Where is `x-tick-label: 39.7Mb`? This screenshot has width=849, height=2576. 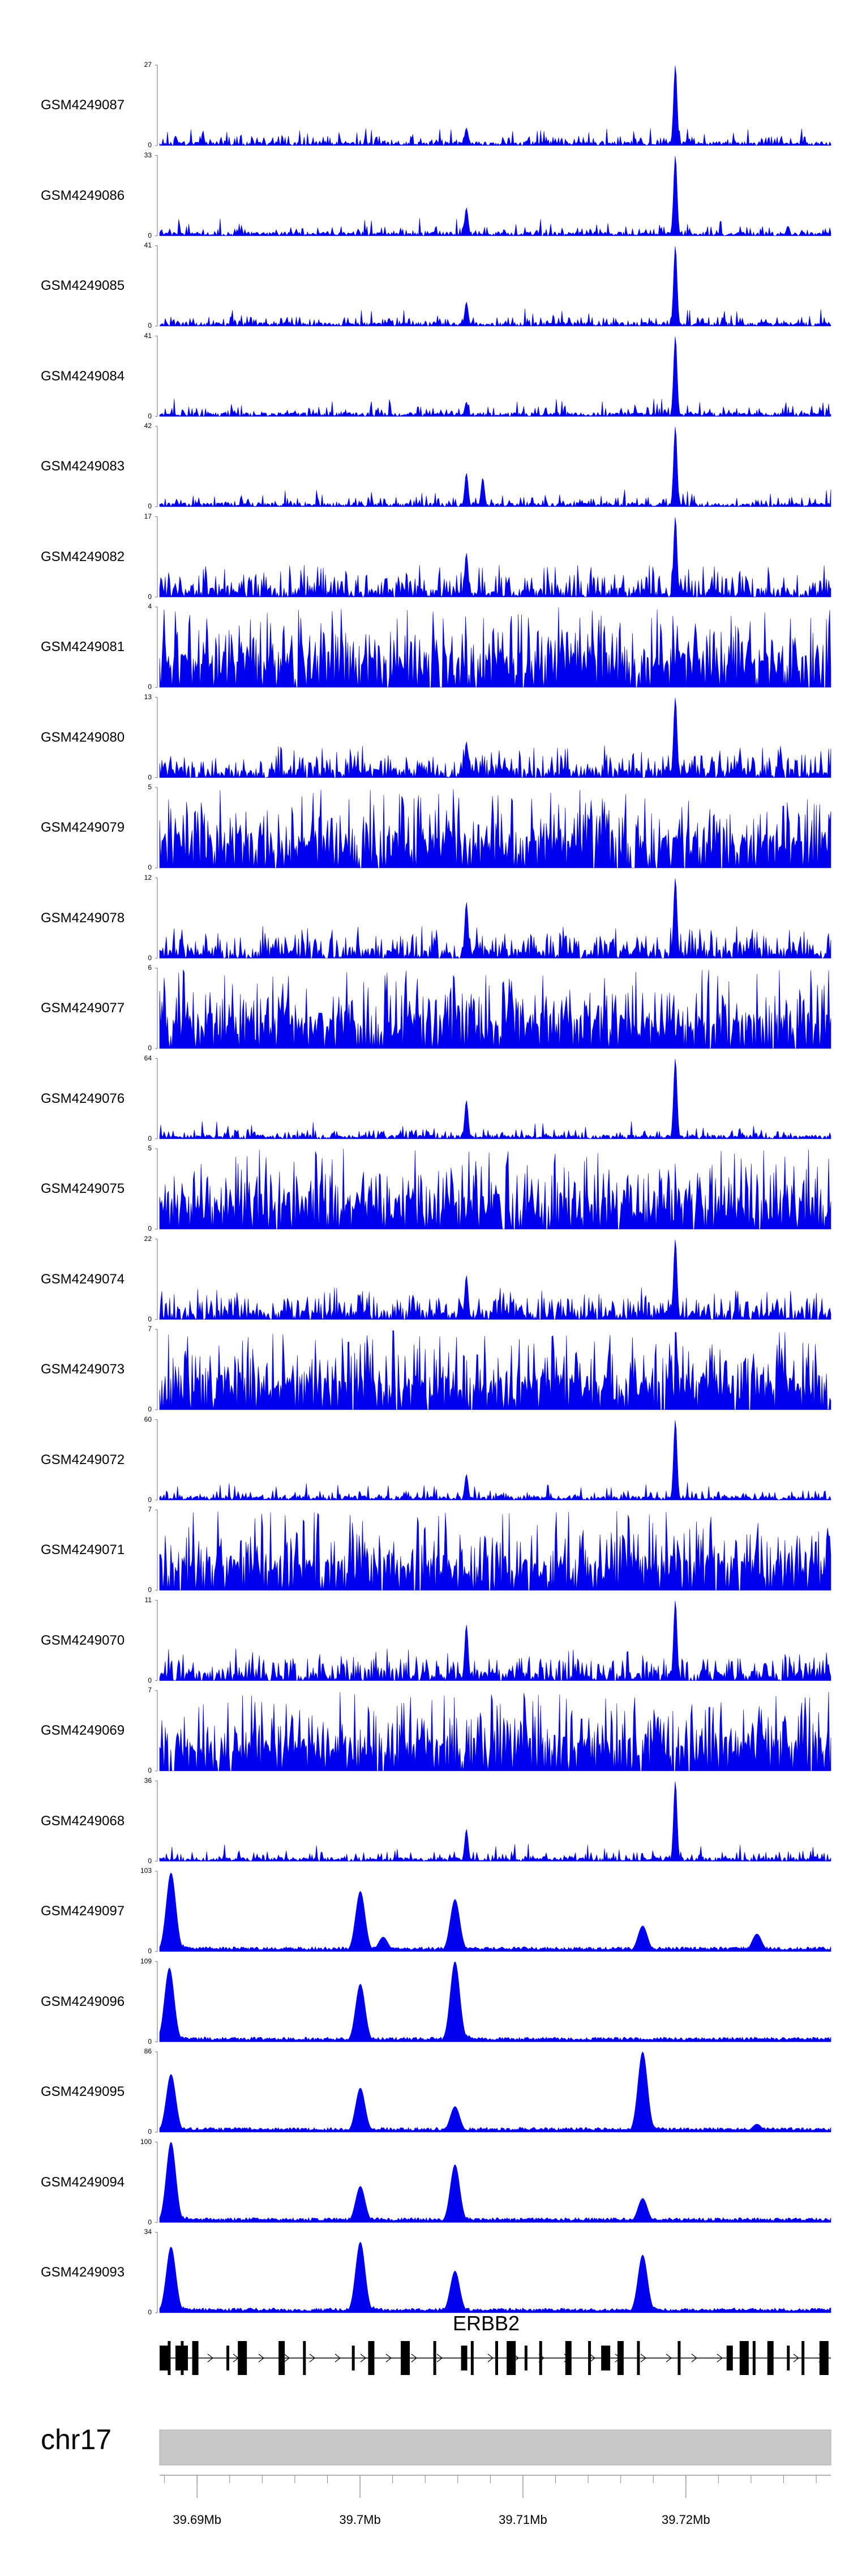
x-tick-label: 39.7Mb is located at coordinates (360, 2520).